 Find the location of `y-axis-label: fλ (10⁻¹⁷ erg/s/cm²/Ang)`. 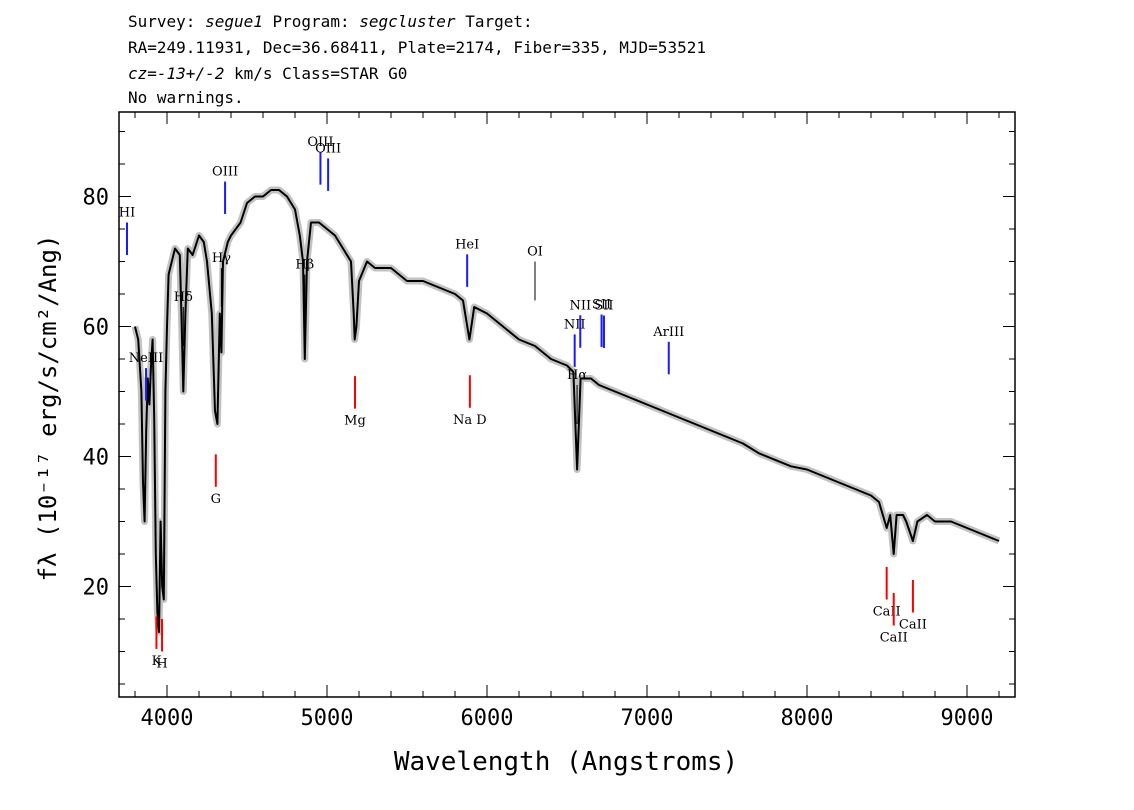

y-axis-label: fλ (10⁻¹⁷ erg/s/cm²/Ang) is located at coordinates (48, 408).